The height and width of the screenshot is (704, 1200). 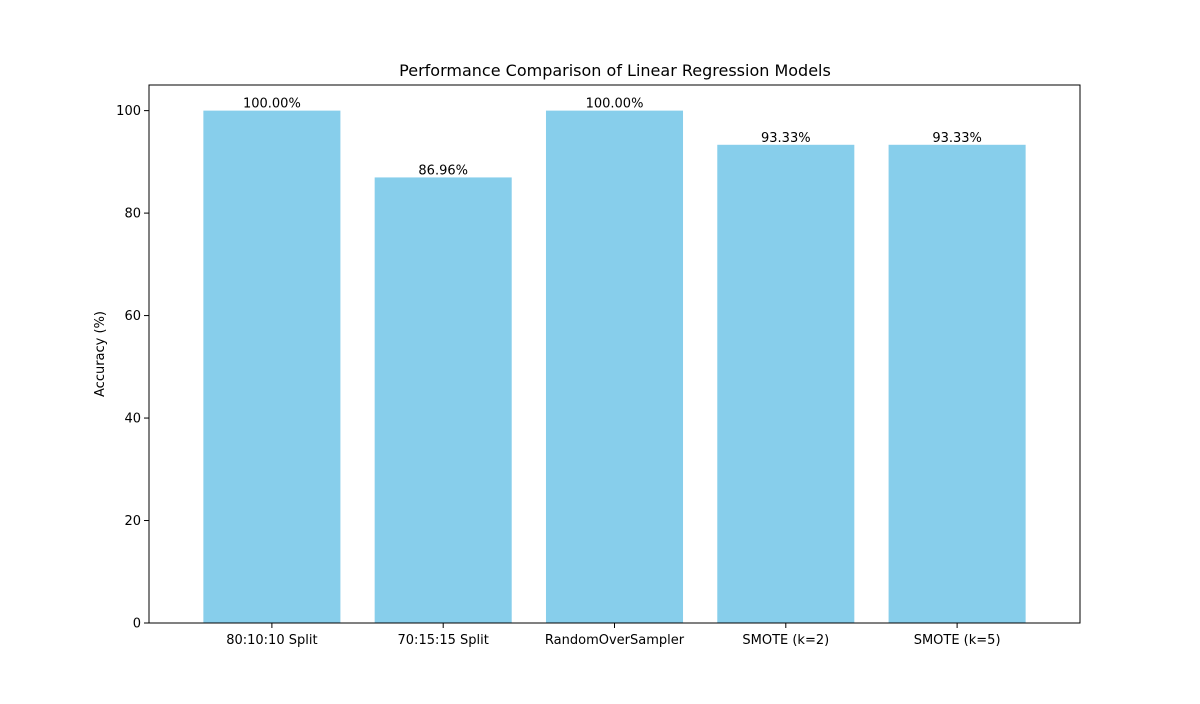 What do you see at coordinates (612, 138) in the screenshot?
I see `data-labels-layer: 100.00% 86.96% 100.00% 93.33% 93.33%` at bounding box center [612, 138].